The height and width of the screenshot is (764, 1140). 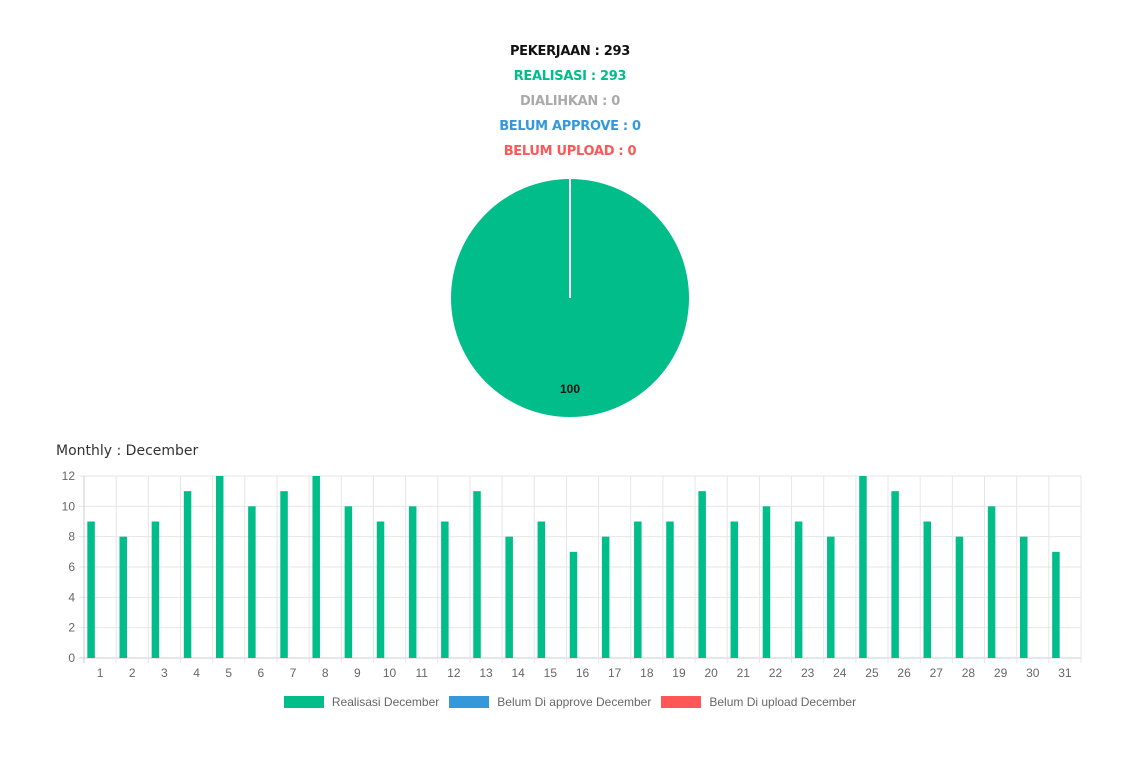 I want to click on x-tick-label: 5, so click(x=228, y=673).